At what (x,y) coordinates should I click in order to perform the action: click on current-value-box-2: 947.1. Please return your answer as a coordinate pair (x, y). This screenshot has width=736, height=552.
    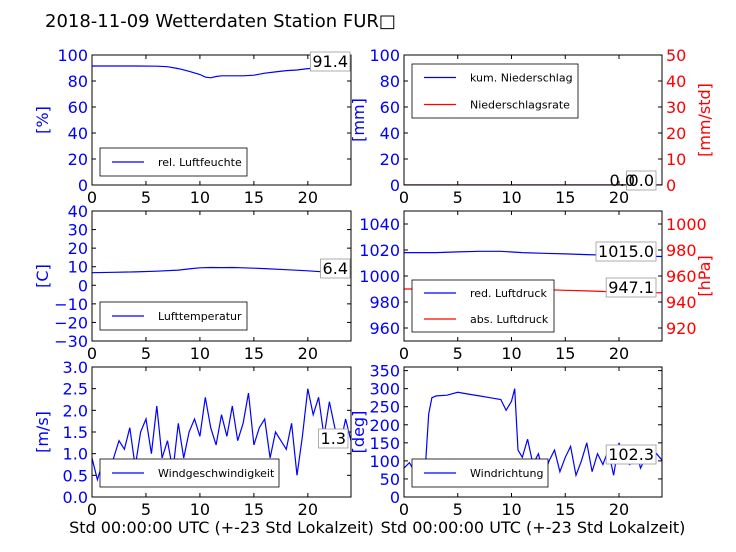
    Looking at the image, I should click on (631, 287).